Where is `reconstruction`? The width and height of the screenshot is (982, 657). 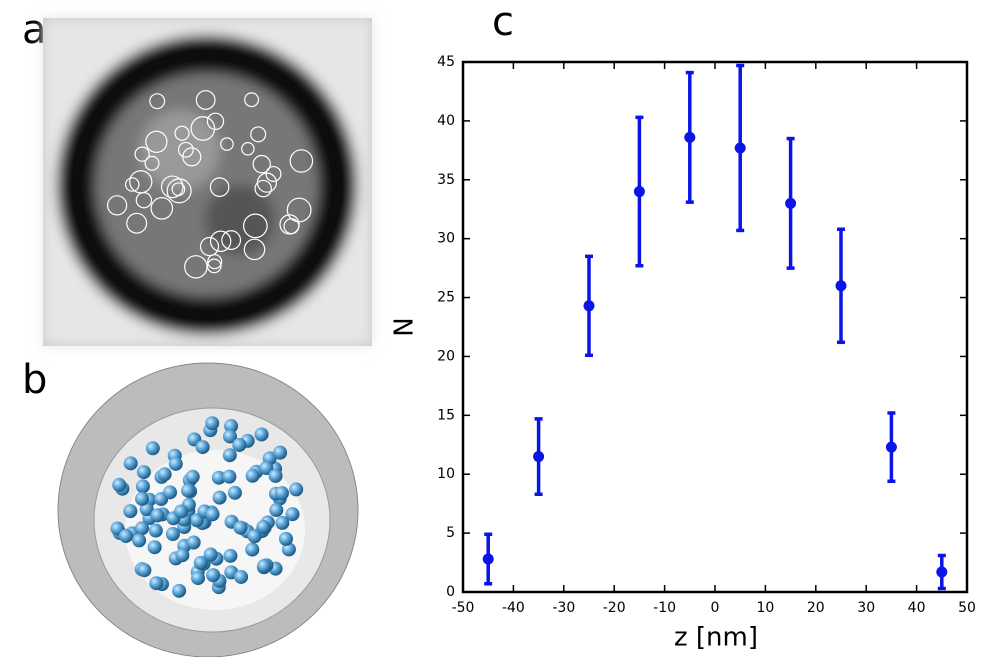 reconstruction is located at coordinates (208, 509).